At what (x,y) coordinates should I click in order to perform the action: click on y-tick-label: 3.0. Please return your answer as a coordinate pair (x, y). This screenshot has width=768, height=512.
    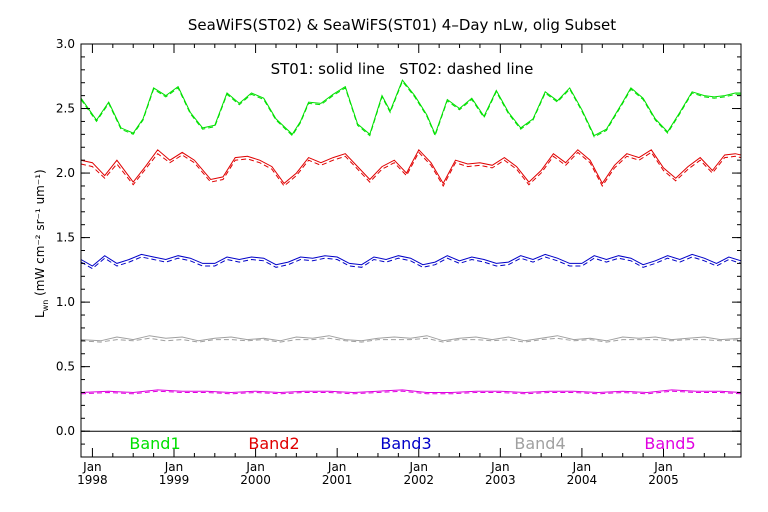
    Looking at the image, I should click on (65, 44).